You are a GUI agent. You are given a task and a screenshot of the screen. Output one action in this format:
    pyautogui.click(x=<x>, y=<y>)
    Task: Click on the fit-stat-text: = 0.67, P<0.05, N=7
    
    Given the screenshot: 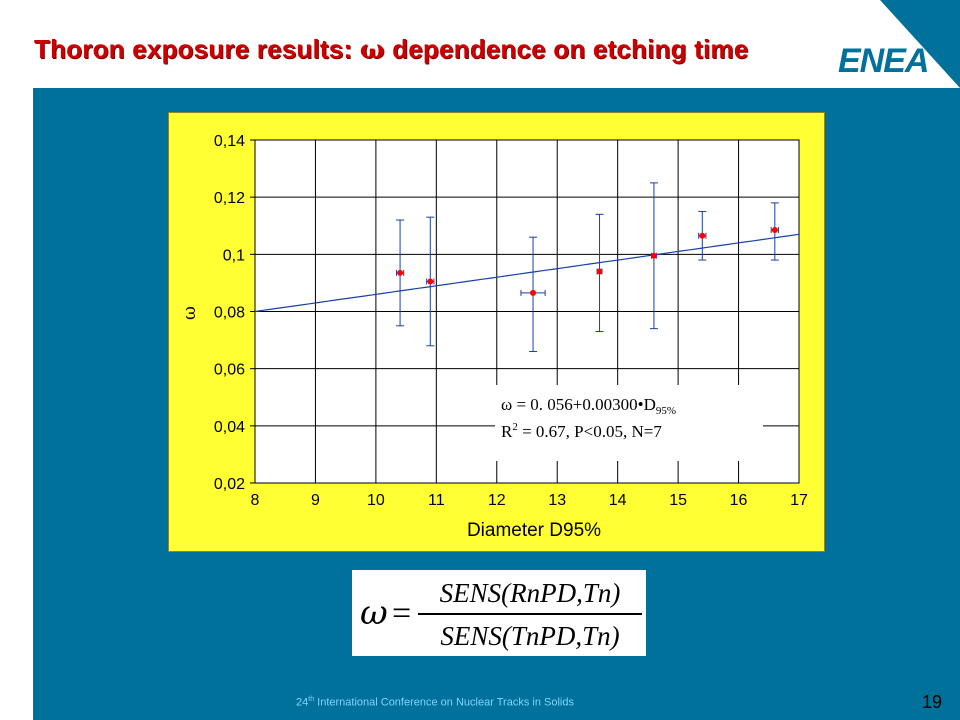 What is the action you would take?
    pyautogui.click(x=590, y=431)
    